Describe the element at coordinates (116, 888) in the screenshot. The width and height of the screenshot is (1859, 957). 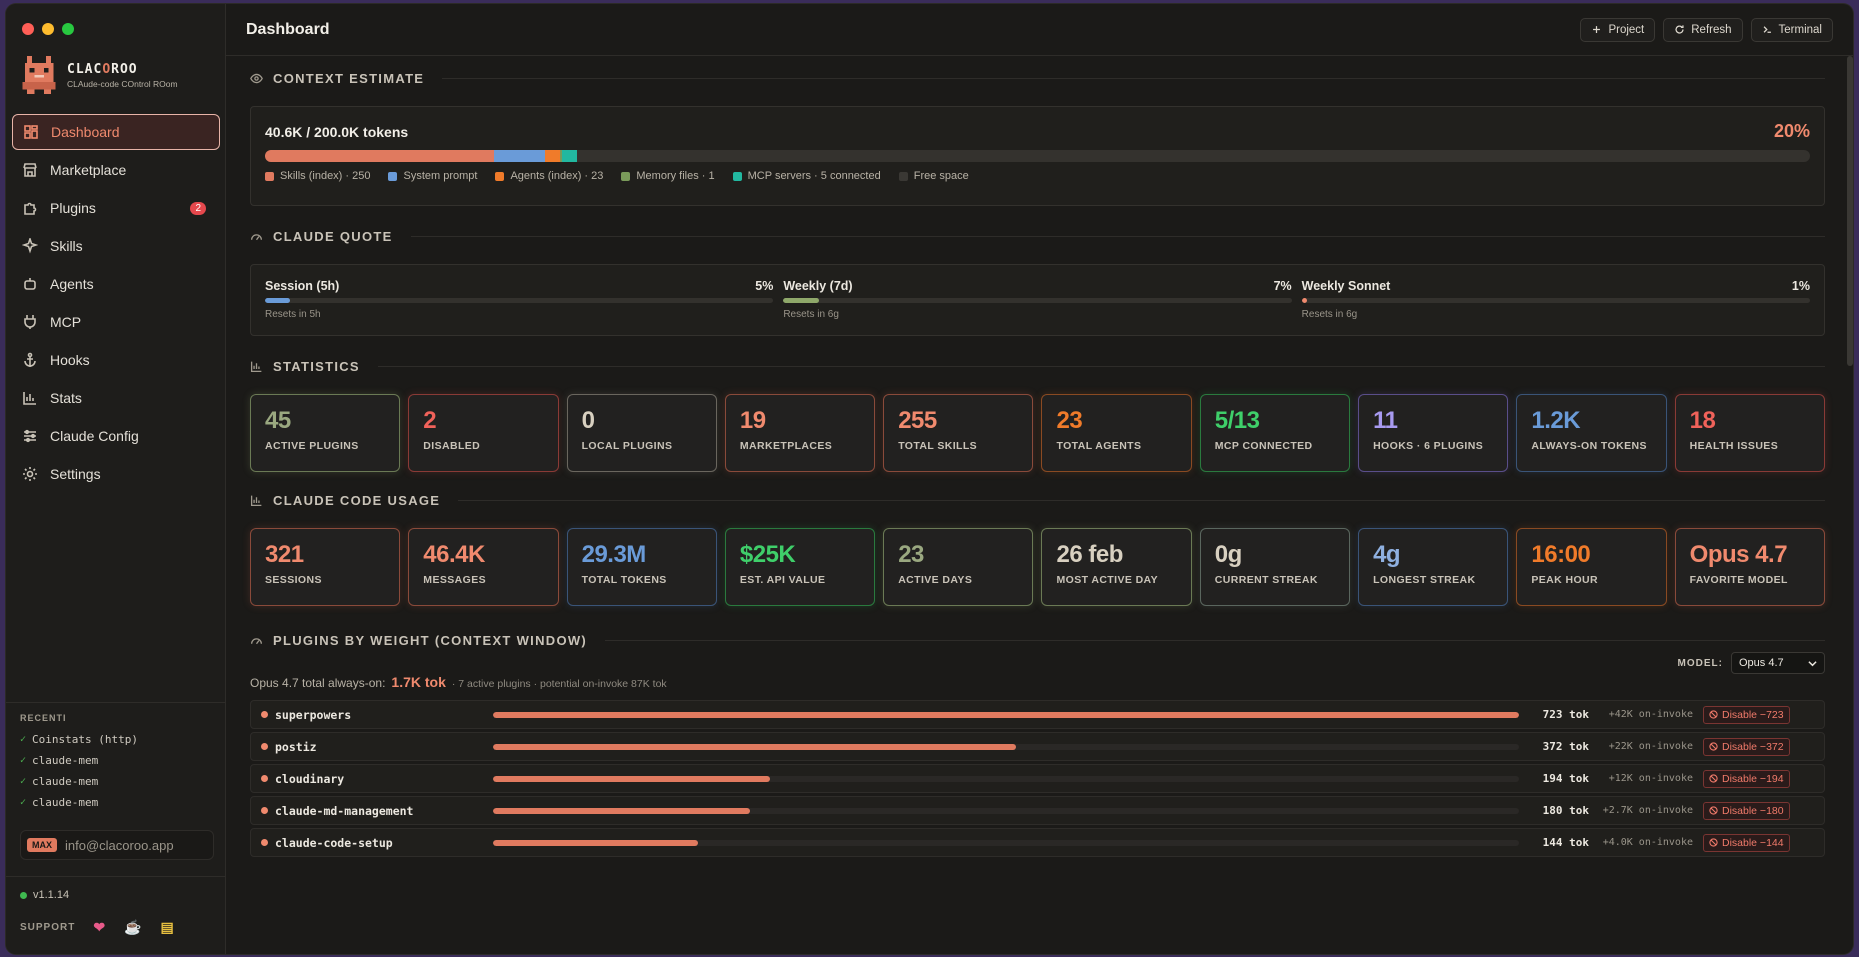
I see `version-row: v1.1.14` at that location.